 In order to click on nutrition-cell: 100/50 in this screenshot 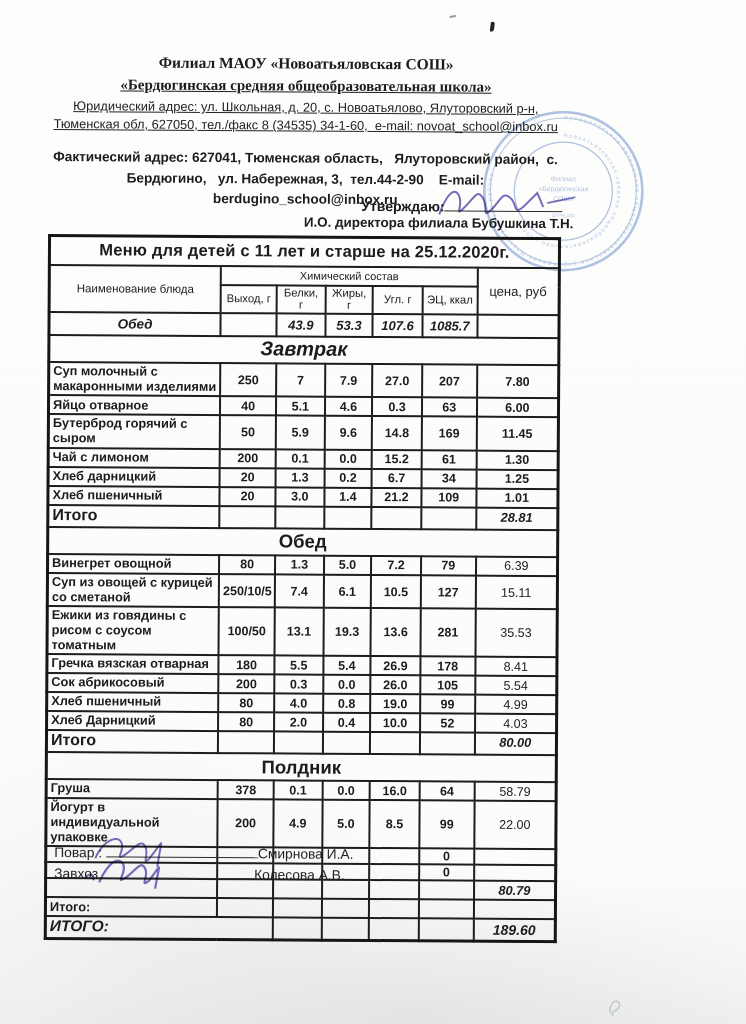, I will do `click(246, 631)`.